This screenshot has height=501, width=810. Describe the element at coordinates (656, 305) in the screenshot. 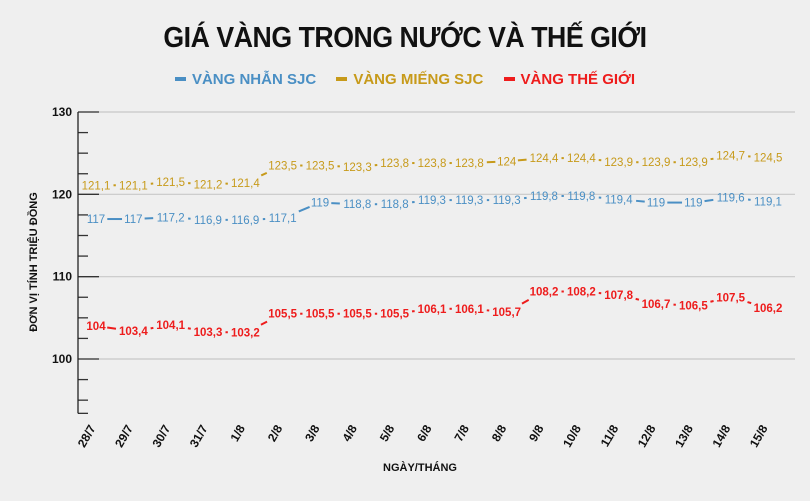

I see `data-point-label: 106,7` at that location.